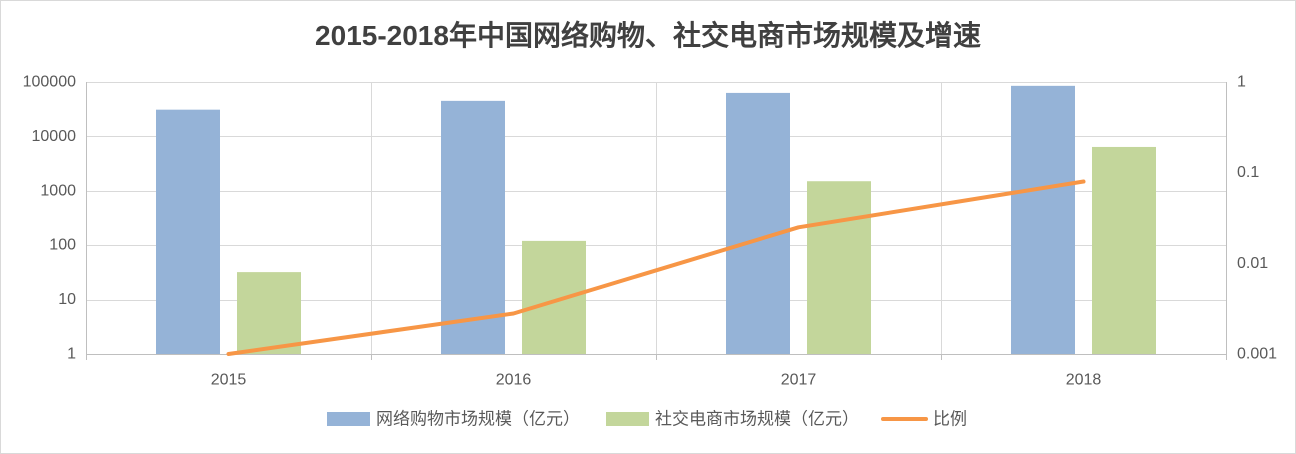  What do you see at coordinates (49, 218) in the screenshot?
I see `left-y-axis-labels: 1 10 100 1000 10000 100000` at bounding box center [49, 218].